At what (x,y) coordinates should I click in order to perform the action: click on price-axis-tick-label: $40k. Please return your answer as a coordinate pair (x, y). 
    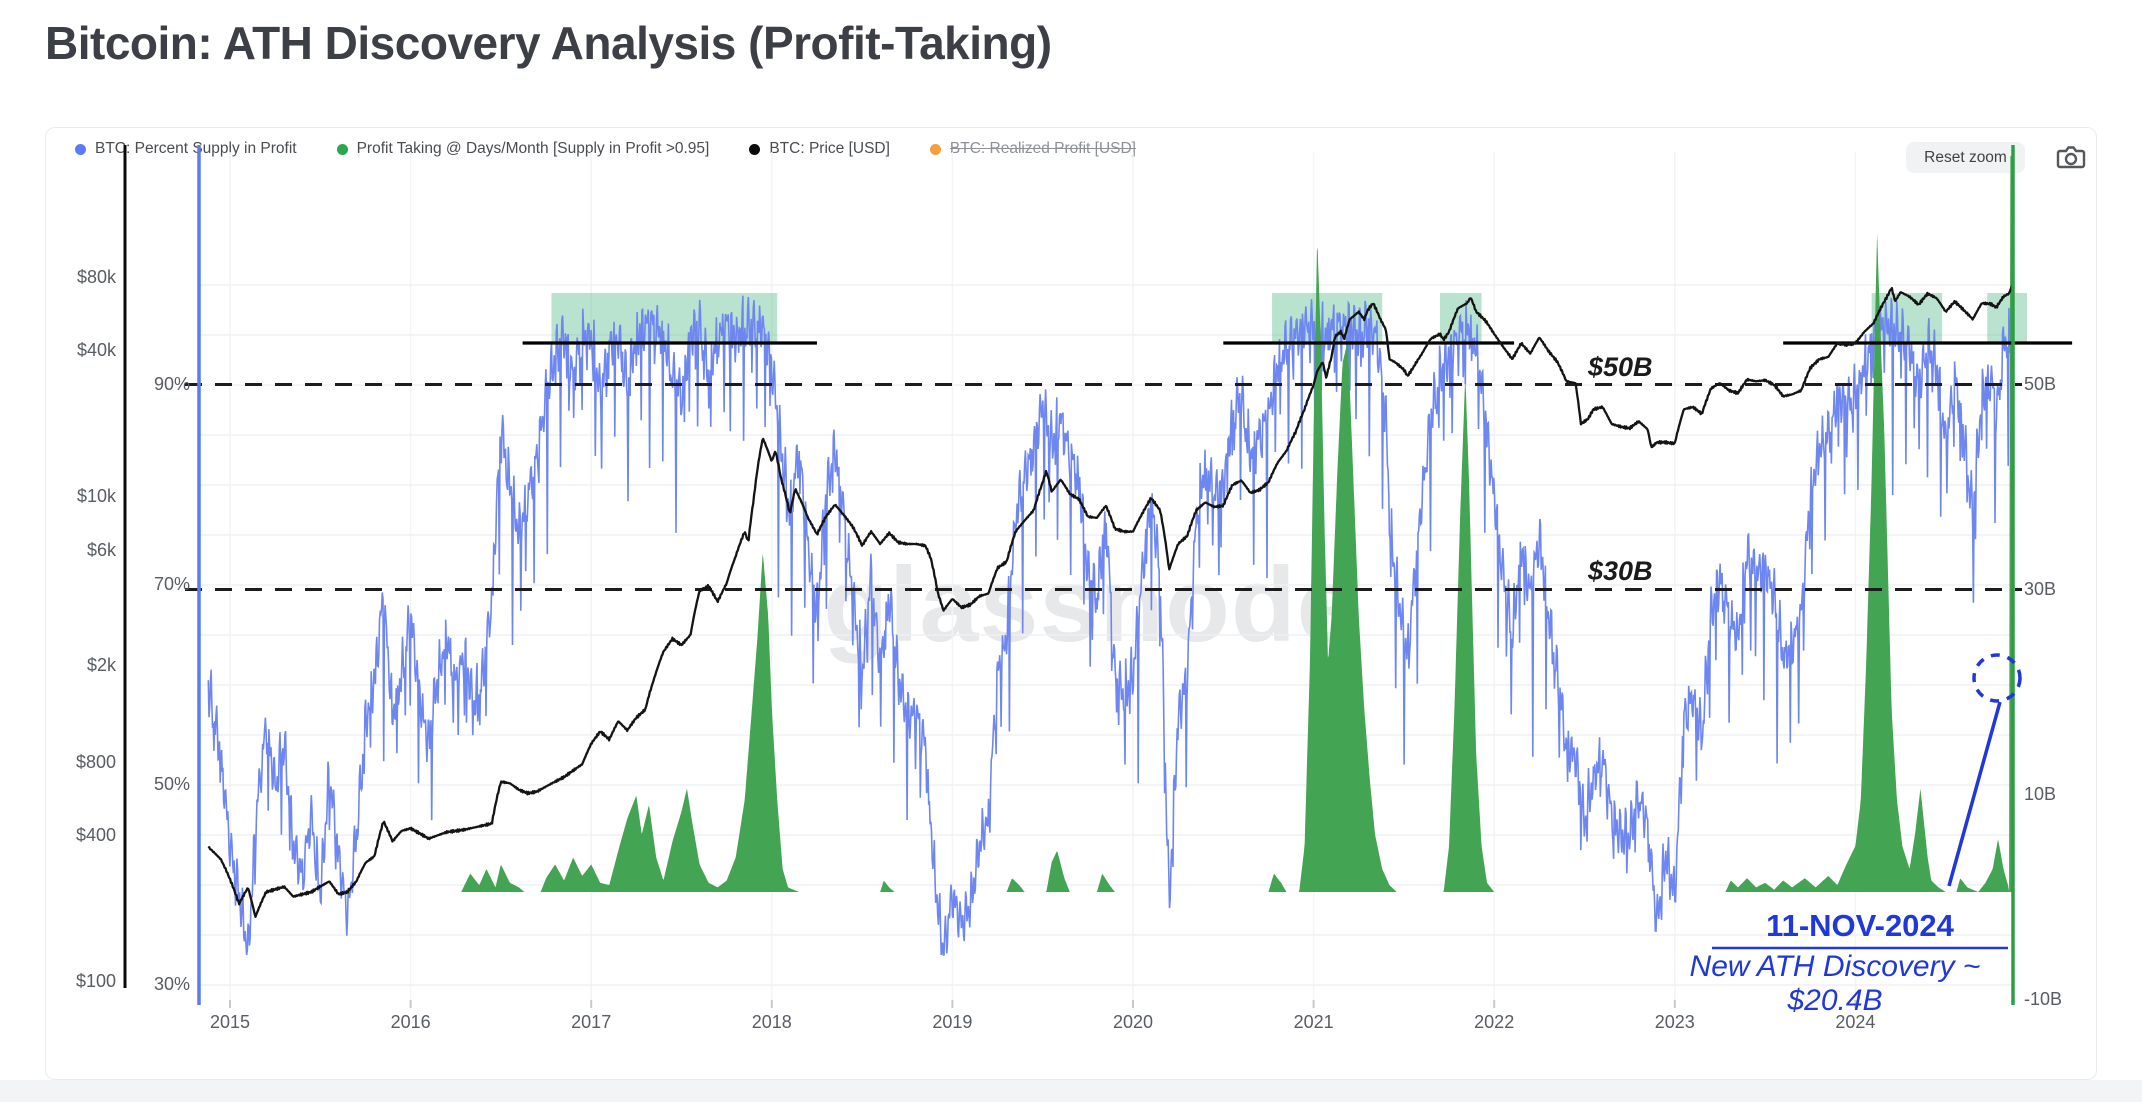
    Looking at the image, I should click on (96, 349).